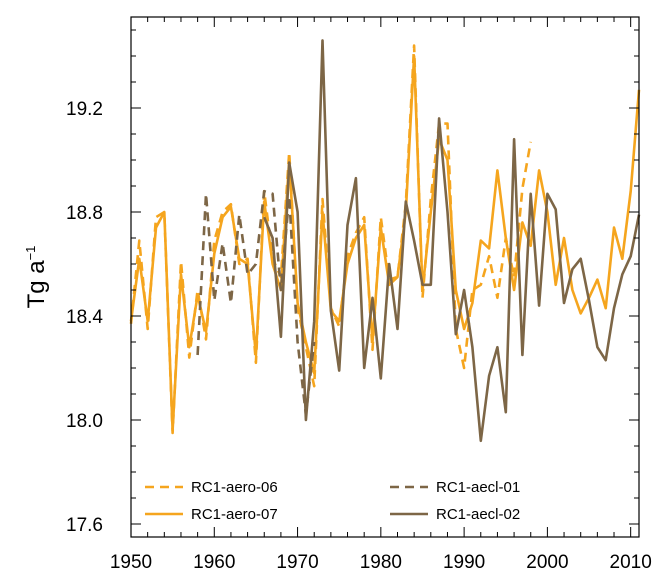 The image size is (654, 576). Describe the element at coordinates (214, 562) in the screenshot. I see `x-tick-label: 1960` at that location.